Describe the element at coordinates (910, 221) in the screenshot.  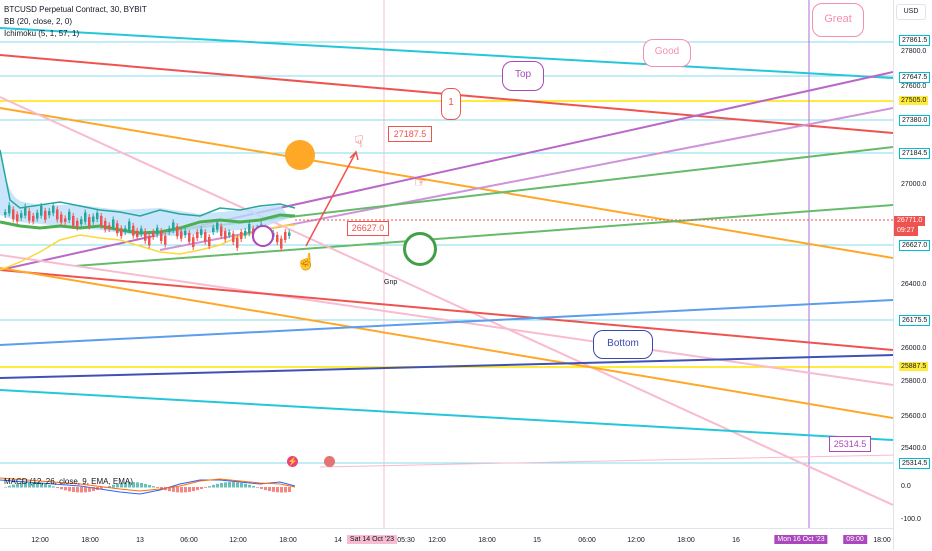
I see `current-price-badge: 26771.0` at that location.